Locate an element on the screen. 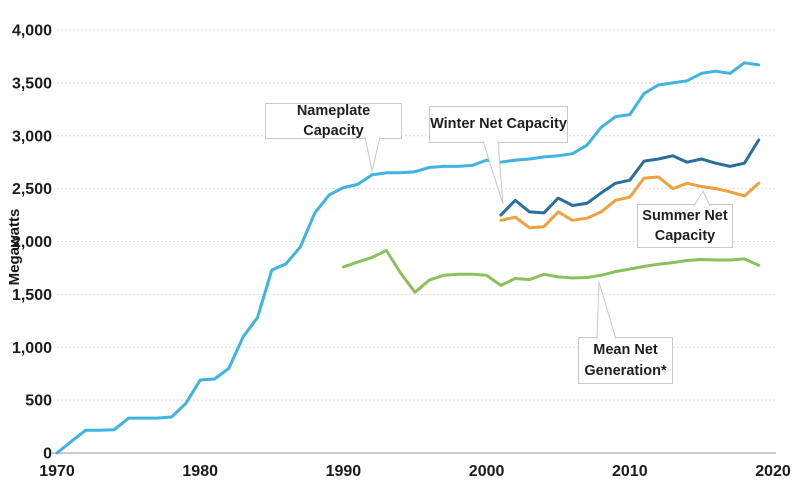 The width and height of the screenshot is (800, 487). y-tick-label: 3,000 is located at coordinates (32, 136).